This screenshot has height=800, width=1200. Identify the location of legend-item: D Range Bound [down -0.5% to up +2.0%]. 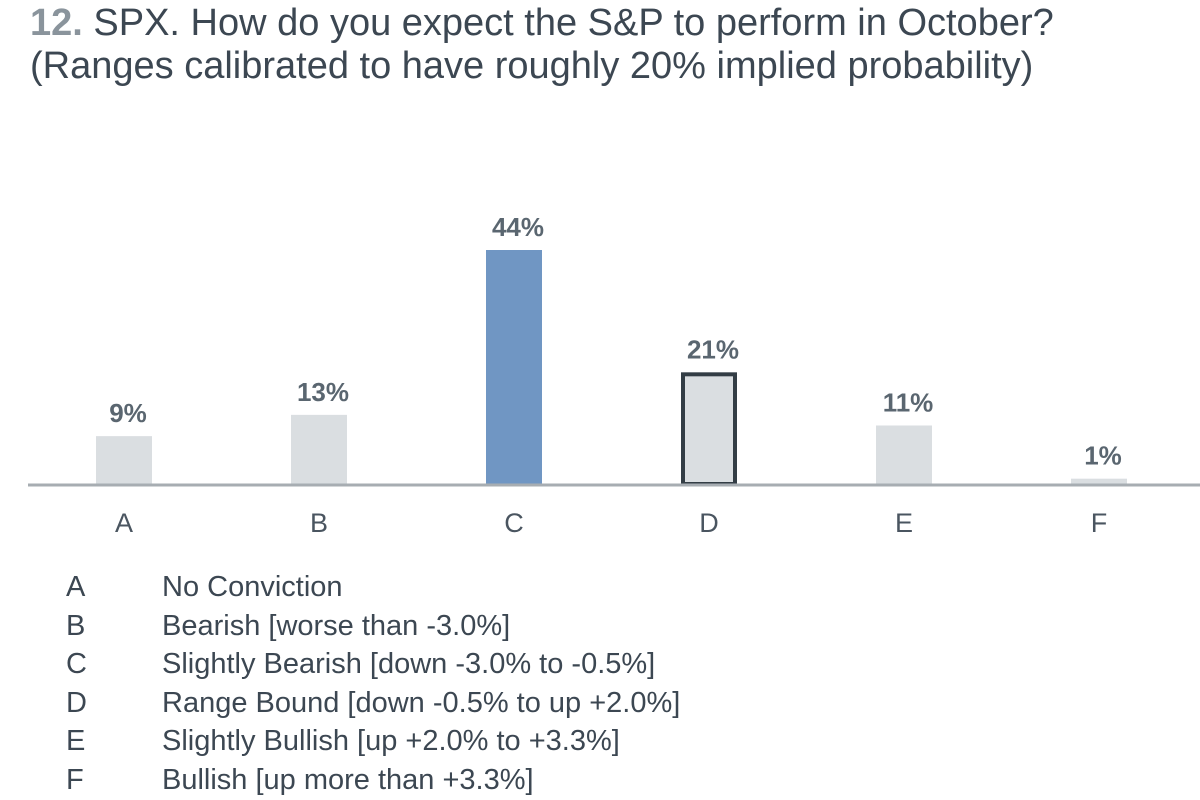
(373, 703).